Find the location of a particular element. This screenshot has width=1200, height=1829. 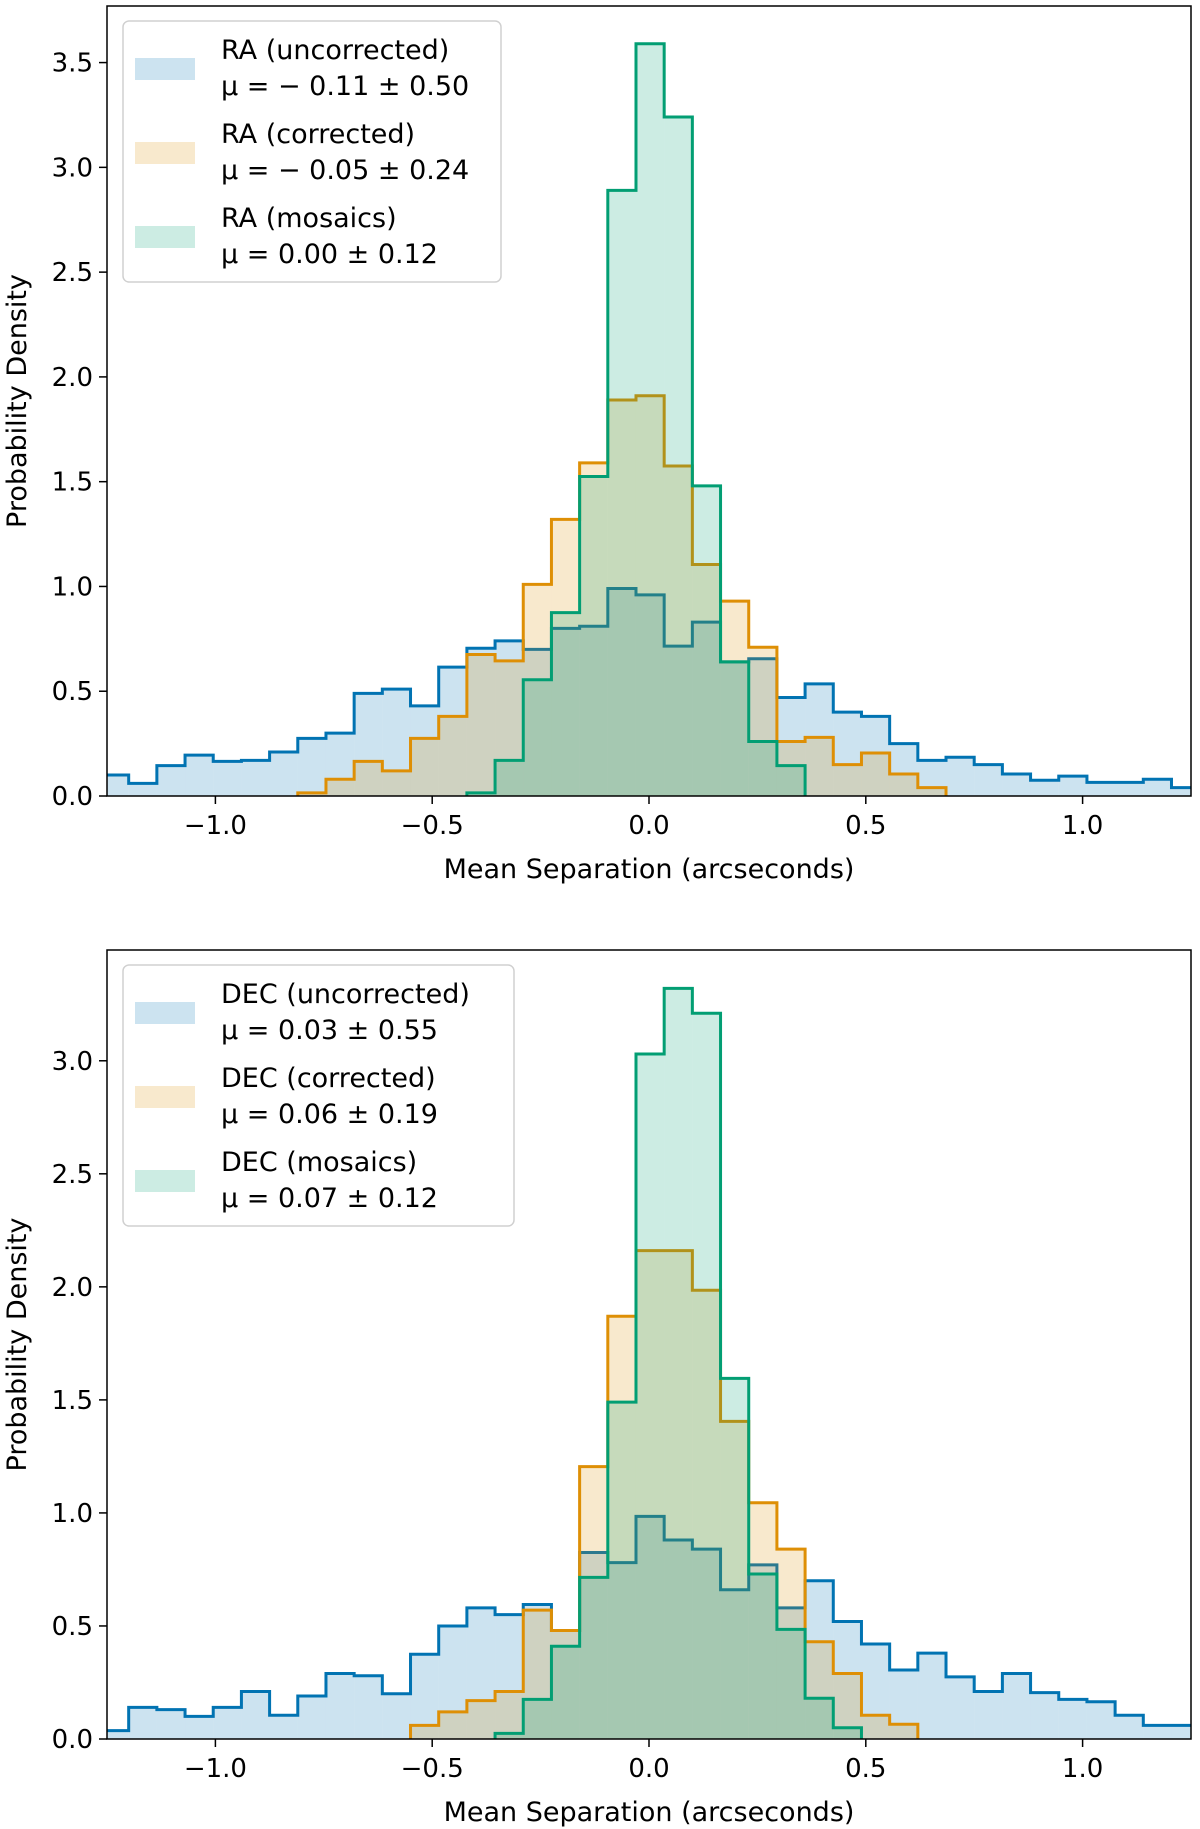

legend-swatch-uncorrected is located at coordinates (165, 1013).